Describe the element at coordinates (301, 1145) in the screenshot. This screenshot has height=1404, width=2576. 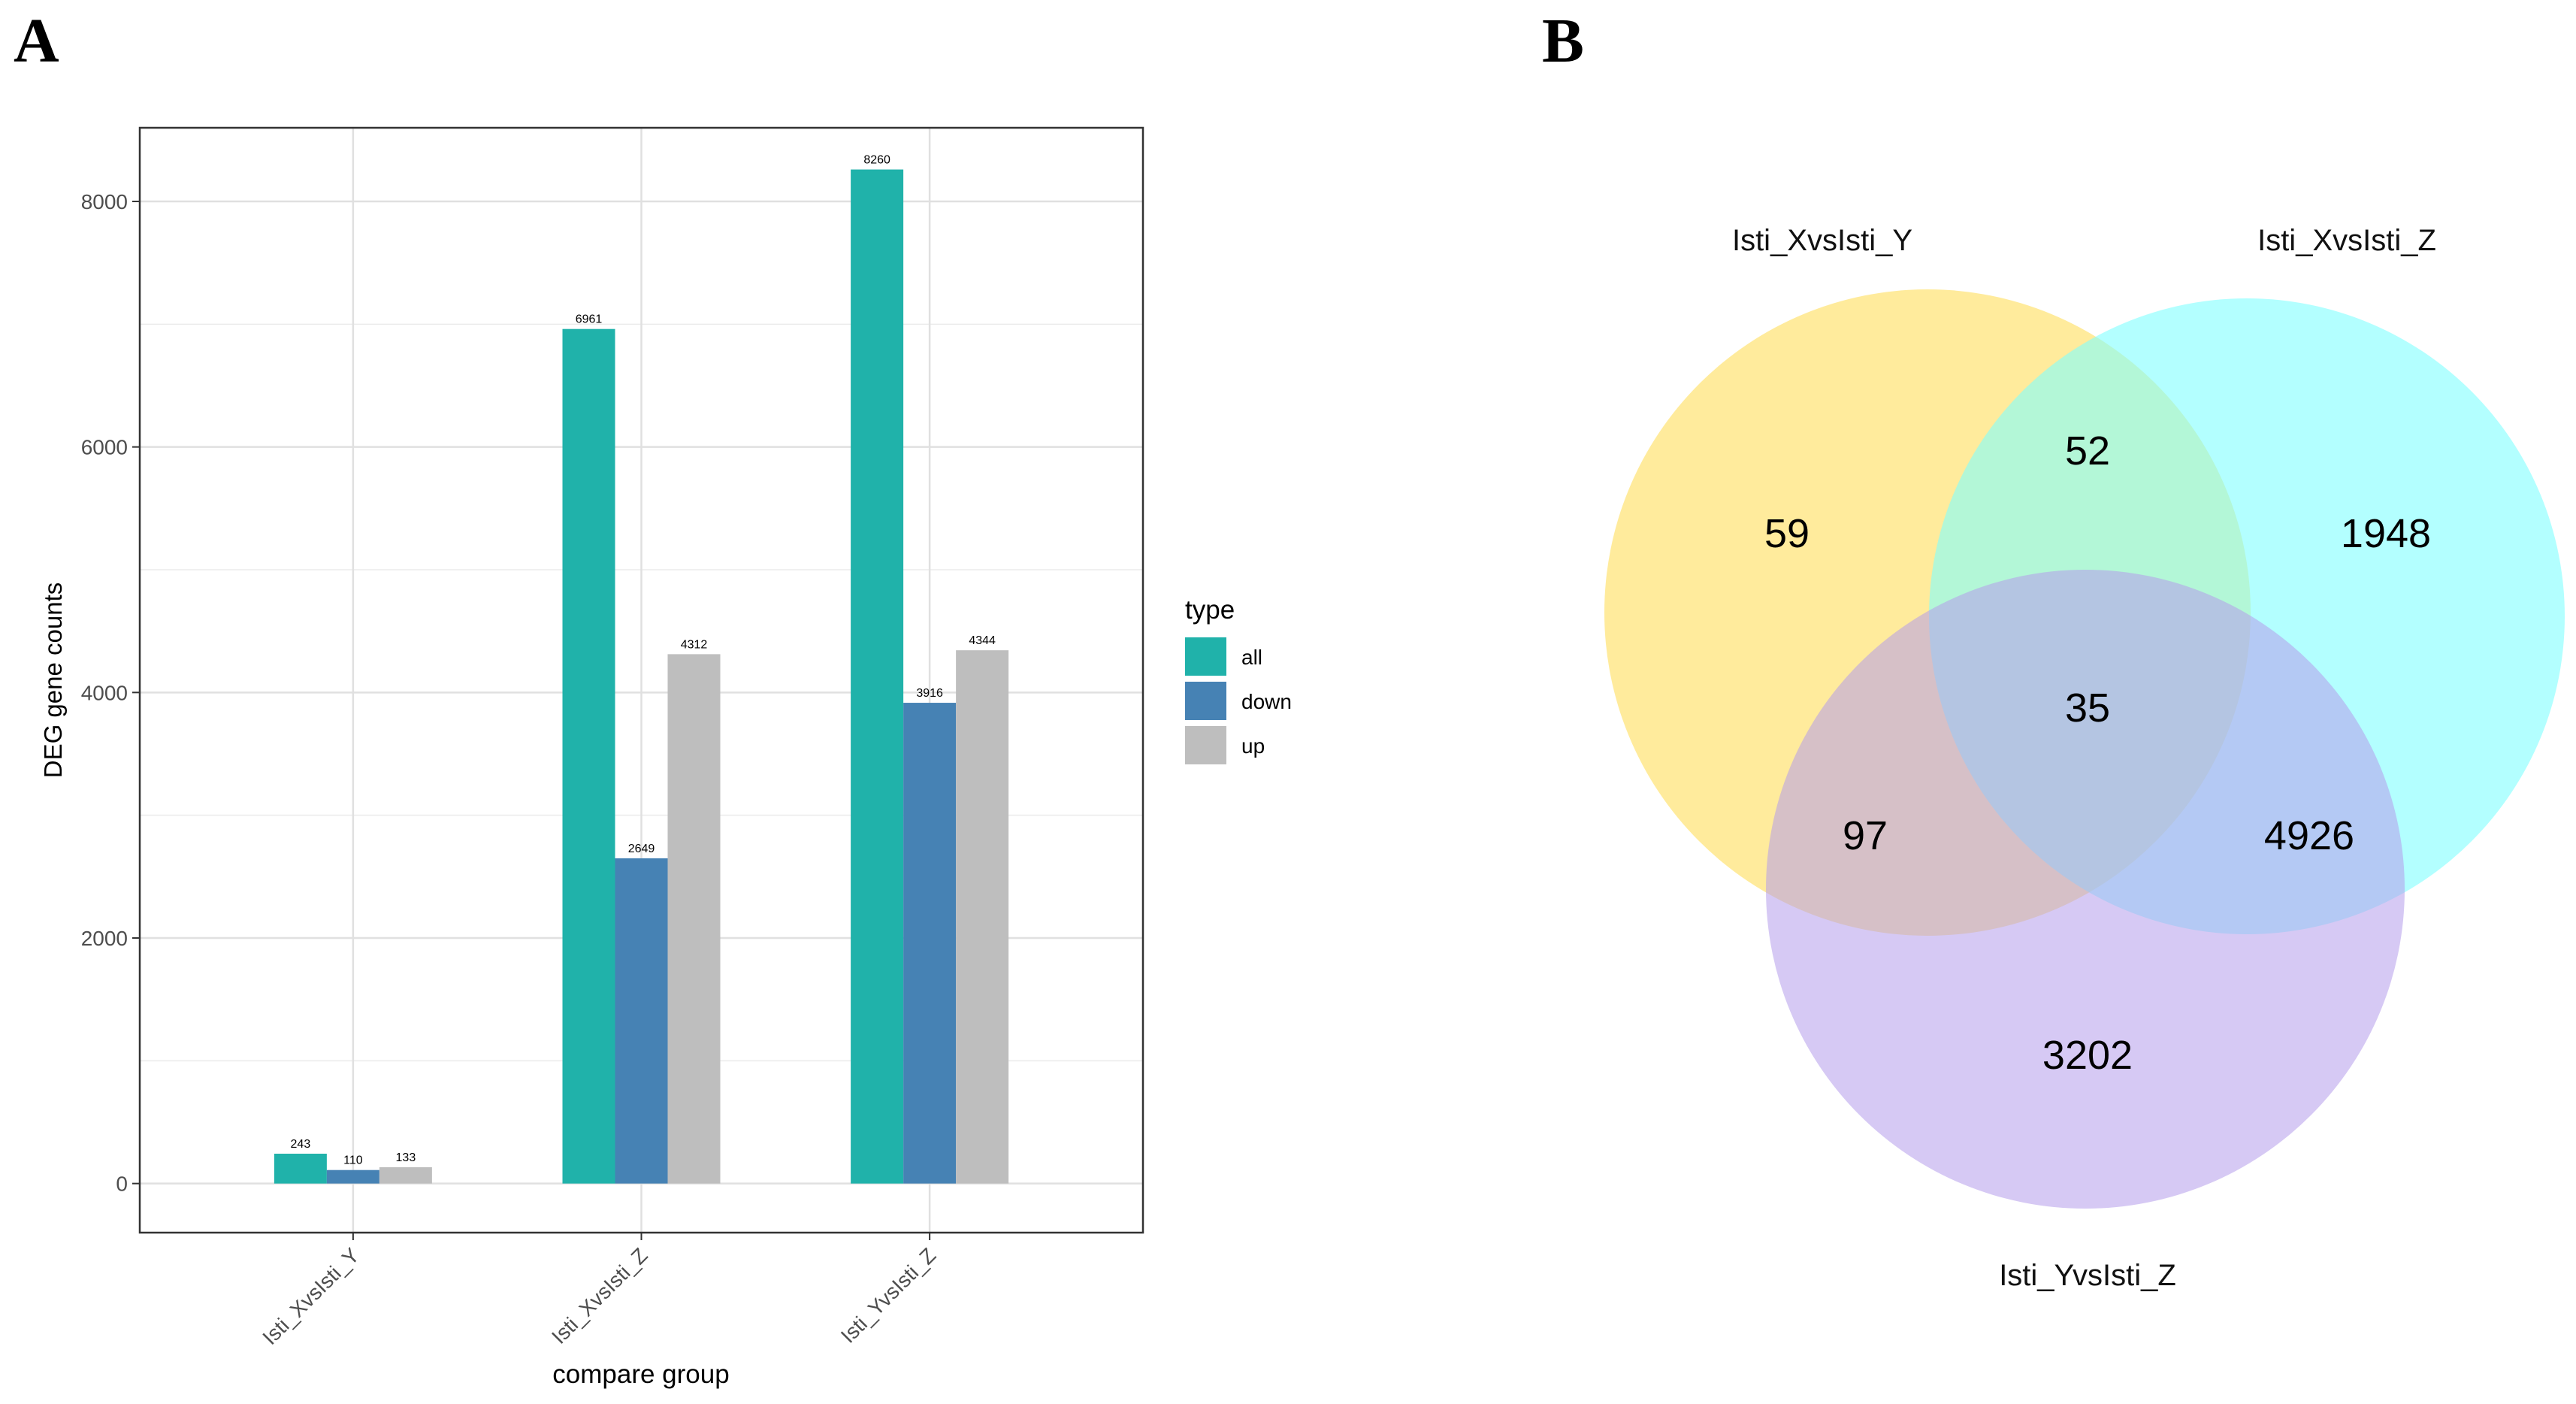
I see `bar-value-label: 243` at that location.